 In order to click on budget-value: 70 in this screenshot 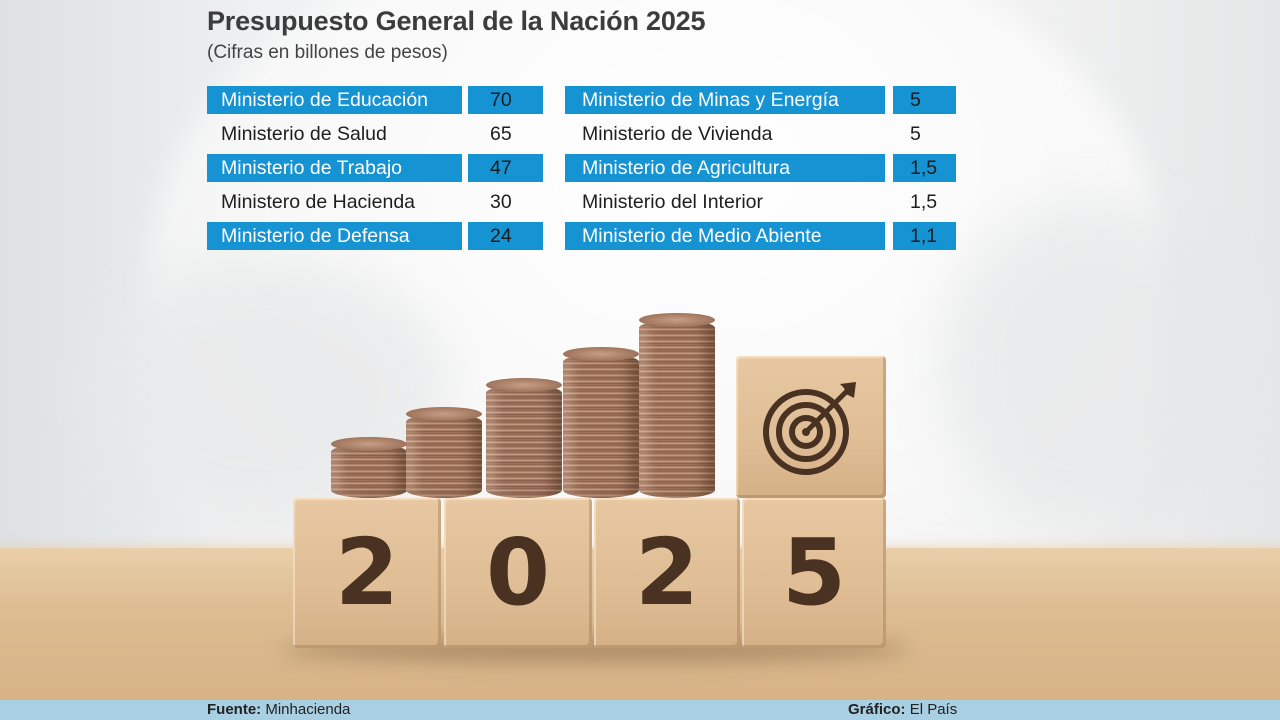, I will do `click(505, 100)`.